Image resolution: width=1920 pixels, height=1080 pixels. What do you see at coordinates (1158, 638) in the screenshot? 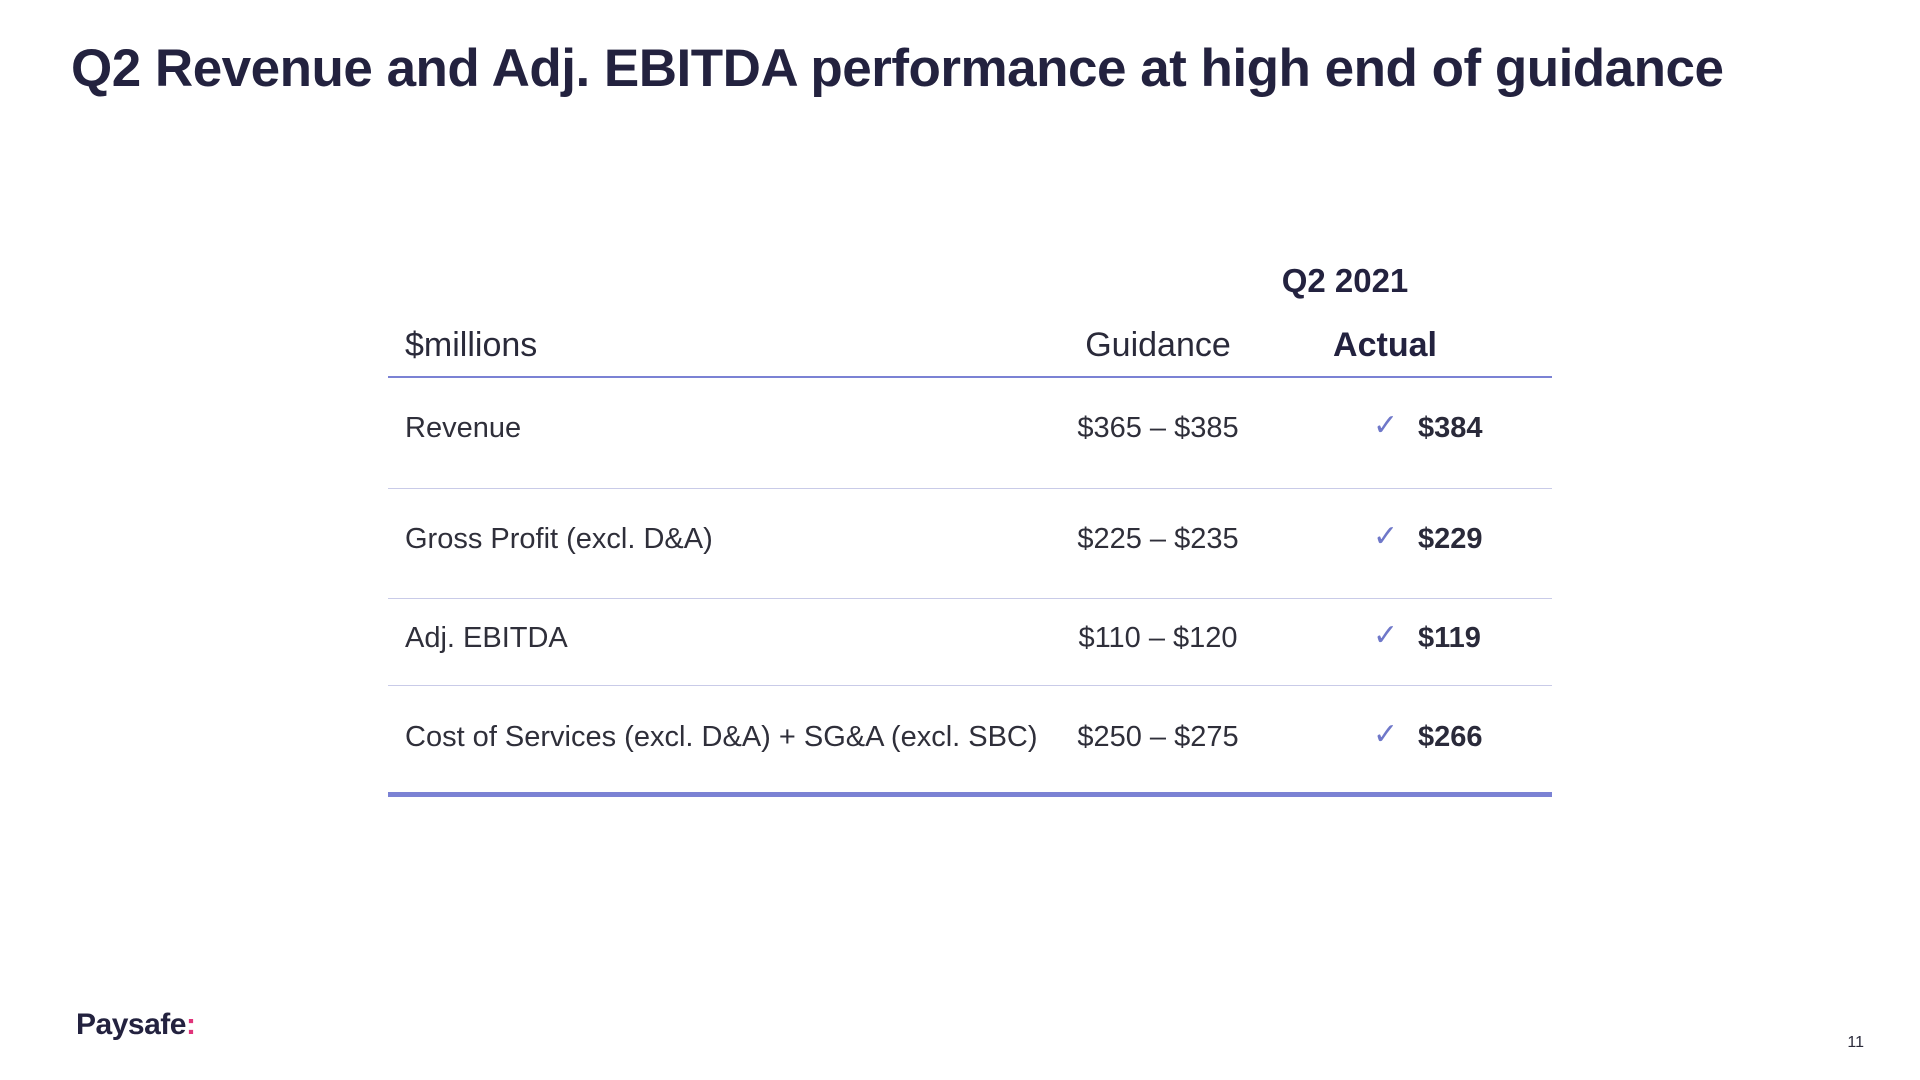
I see `guidance-range: $110 – $120` at bounding box center [1158, 638].